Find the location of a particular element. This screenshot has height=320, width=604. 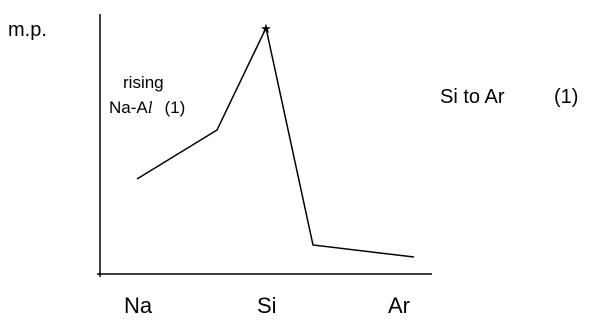

rising-range-prefix: Na-A is located at coordinates (128, 107).